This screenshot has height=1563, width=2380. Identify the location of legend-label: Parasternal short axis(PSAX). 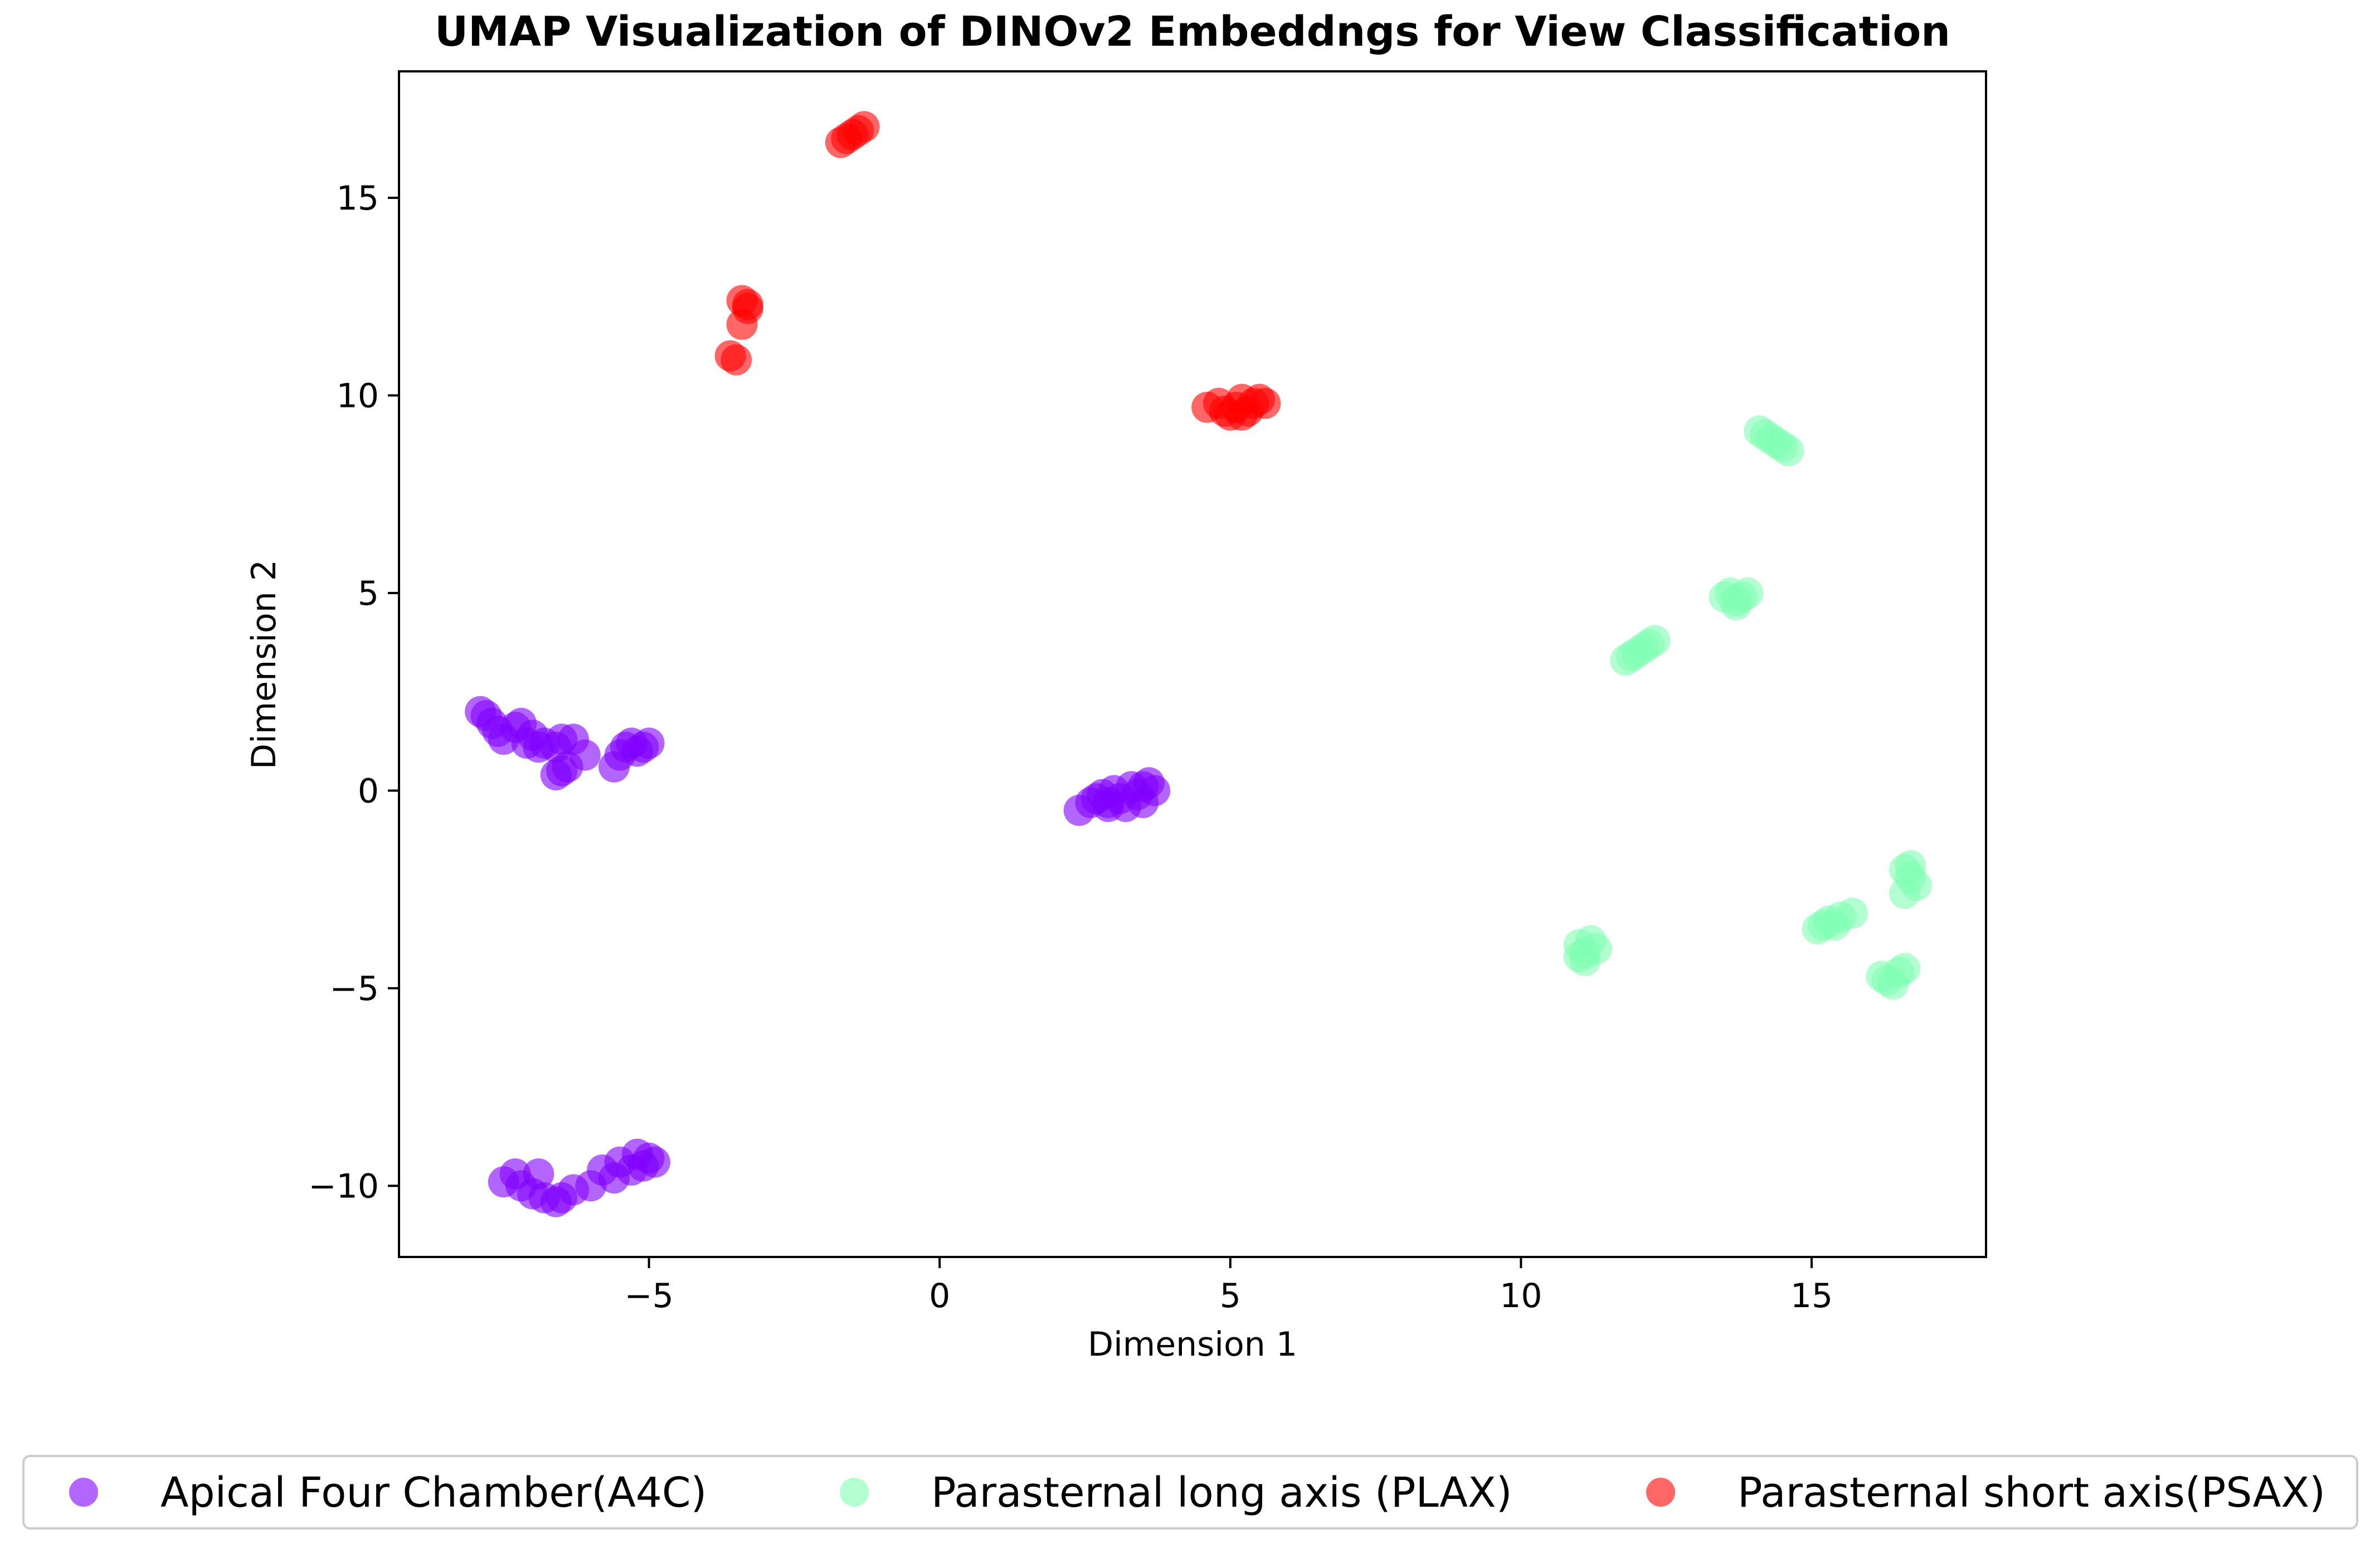
(2031, 1493).